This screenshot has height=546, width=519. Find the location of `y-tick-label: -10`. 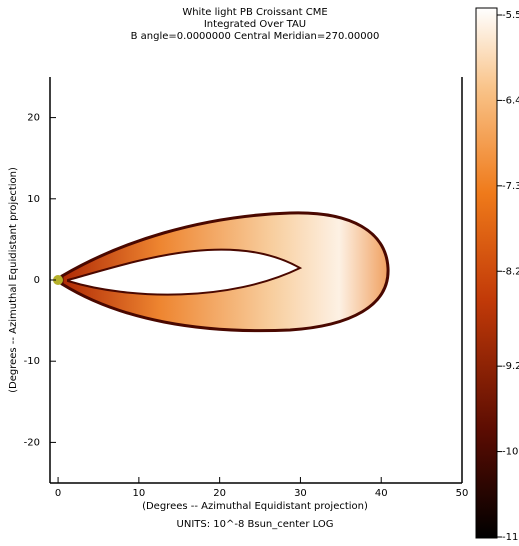

y-tick-label: -10 is located at coordinates (32, 361).